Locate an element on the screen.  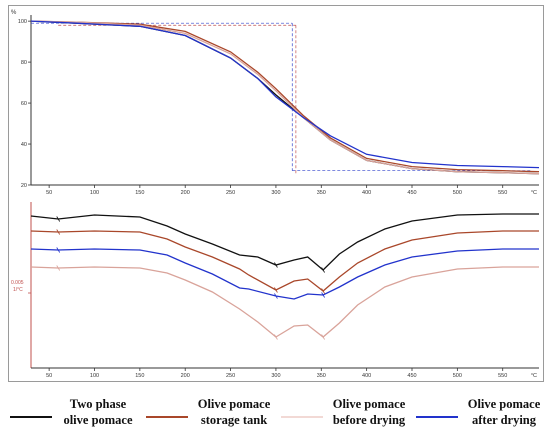
legend-swatch-storage-tank is located at coordinates (167, 417).